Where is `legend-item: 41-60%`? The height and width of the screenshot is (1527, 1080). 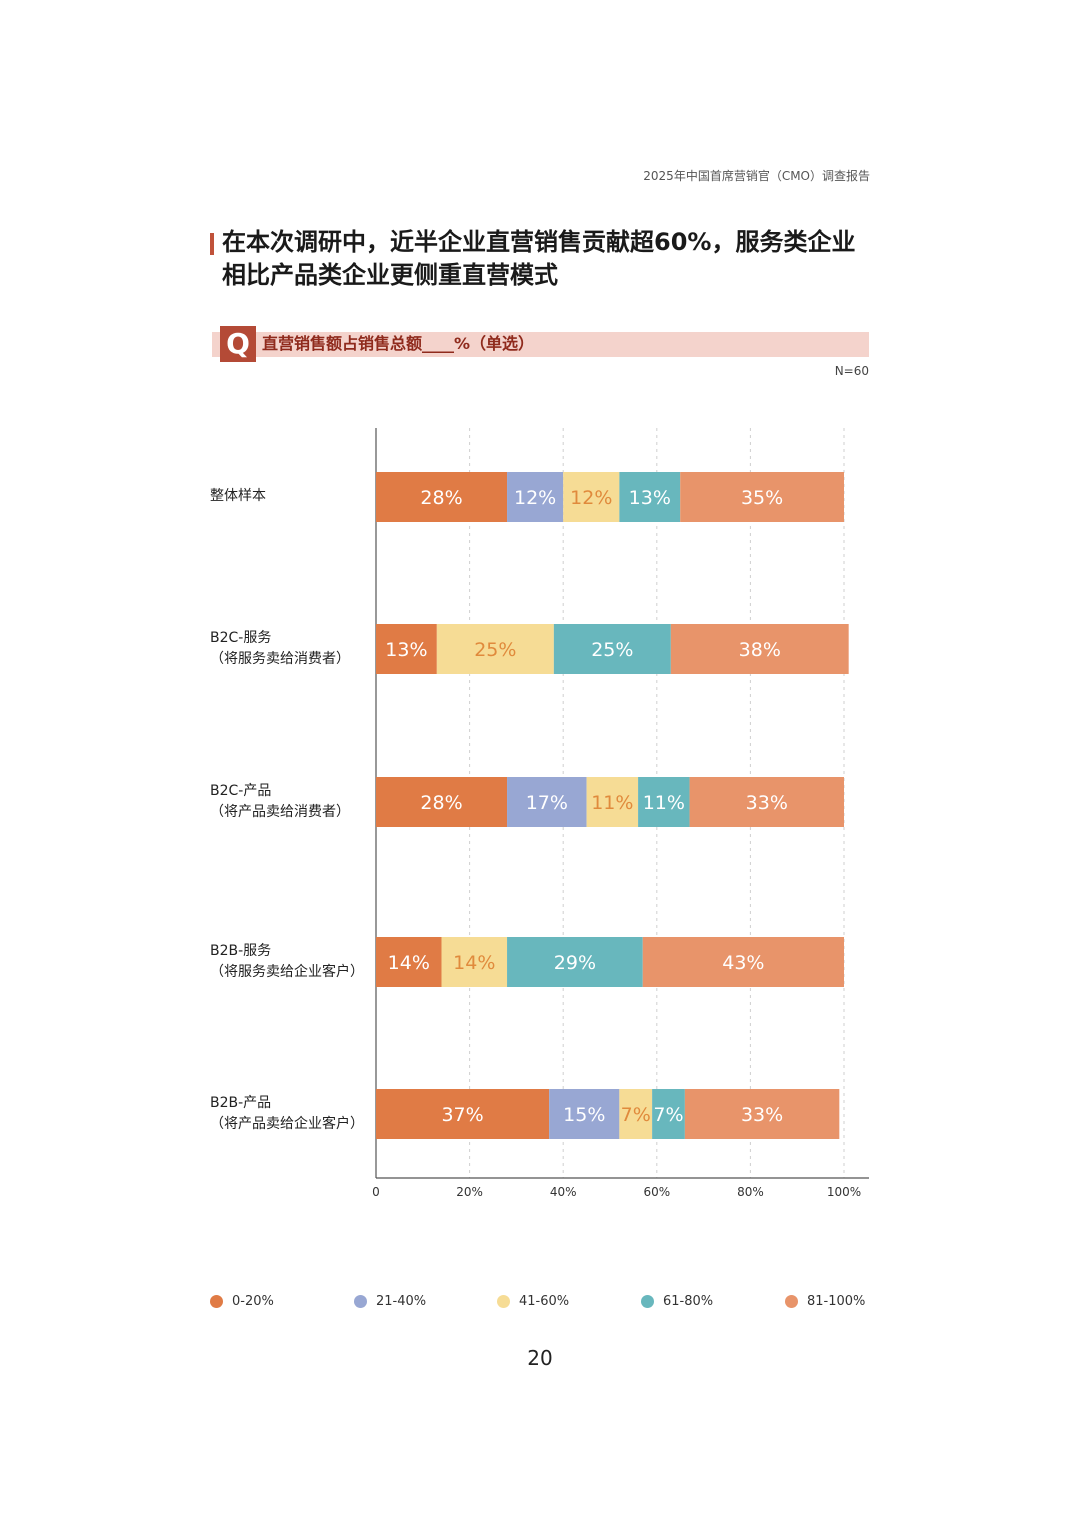
legend-item: 41-60% is located at coordinates (533, 1301).